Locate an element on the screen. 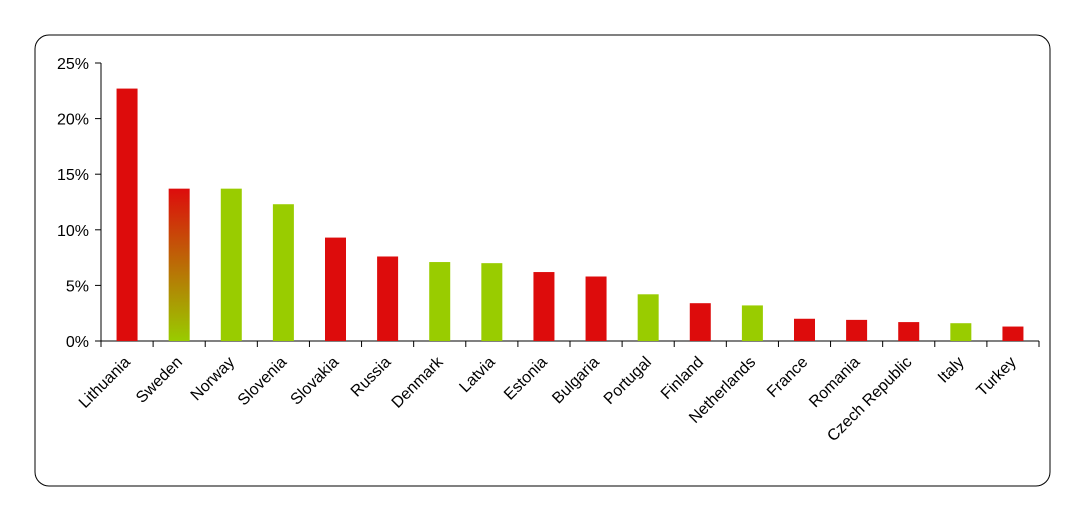 Image resolution: width=1086 pixels, height=518 pixels. y-tick-label: 0% is located at coordinates (77, 342).